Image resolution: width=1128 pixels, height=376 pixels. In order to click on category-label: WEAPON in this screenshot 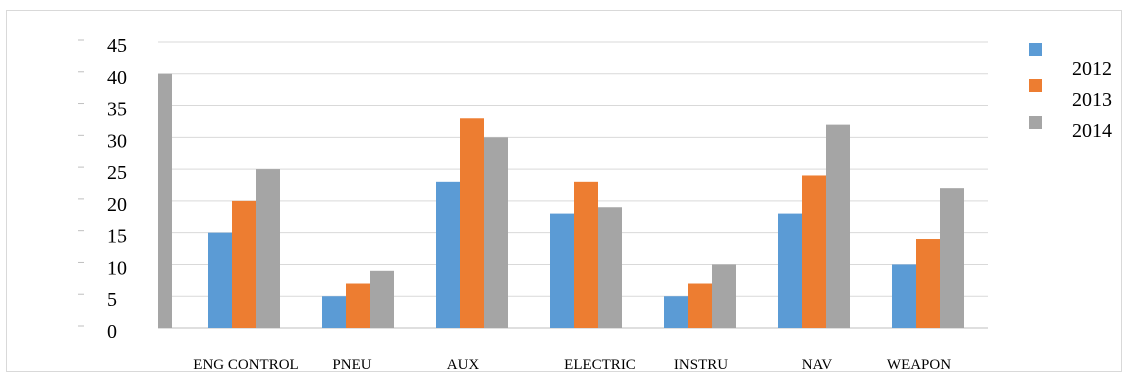, I will do `click(919, 365)`.